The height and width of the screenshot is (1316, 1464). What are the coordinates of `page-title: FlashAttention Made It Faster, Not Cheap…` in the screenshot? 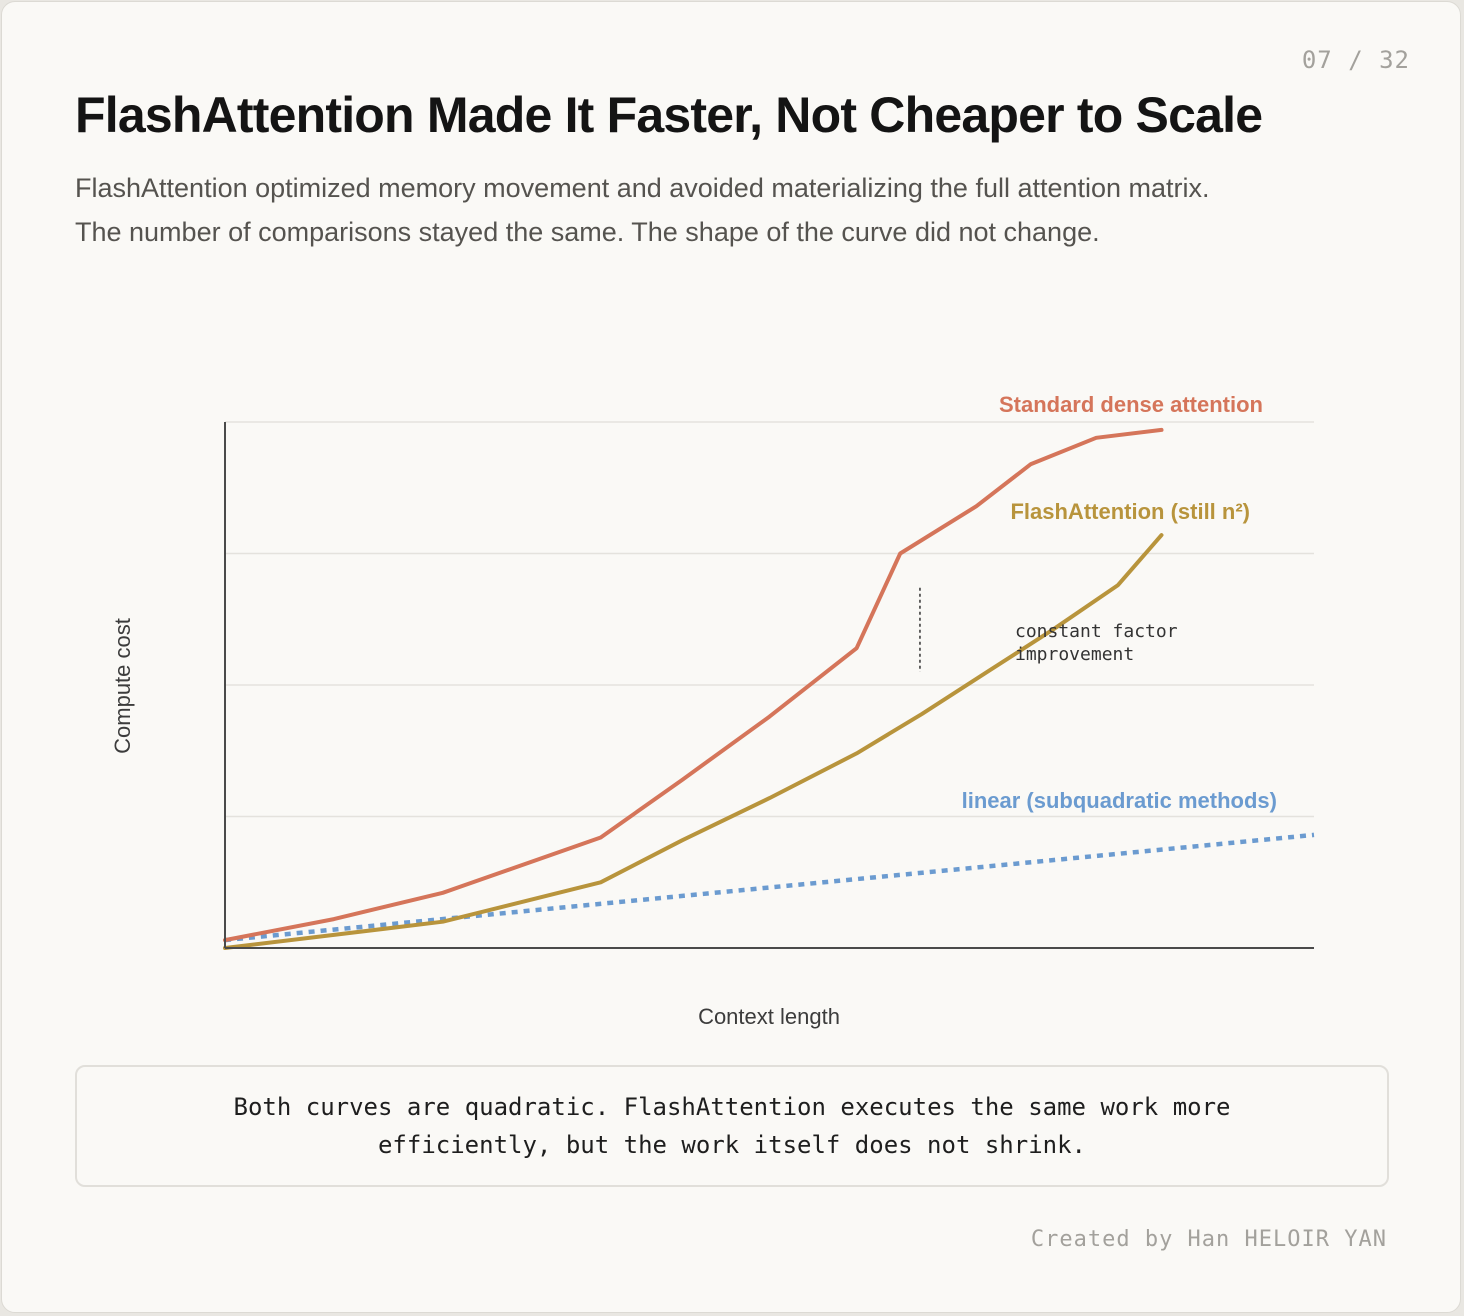 It's located at (669, 115).